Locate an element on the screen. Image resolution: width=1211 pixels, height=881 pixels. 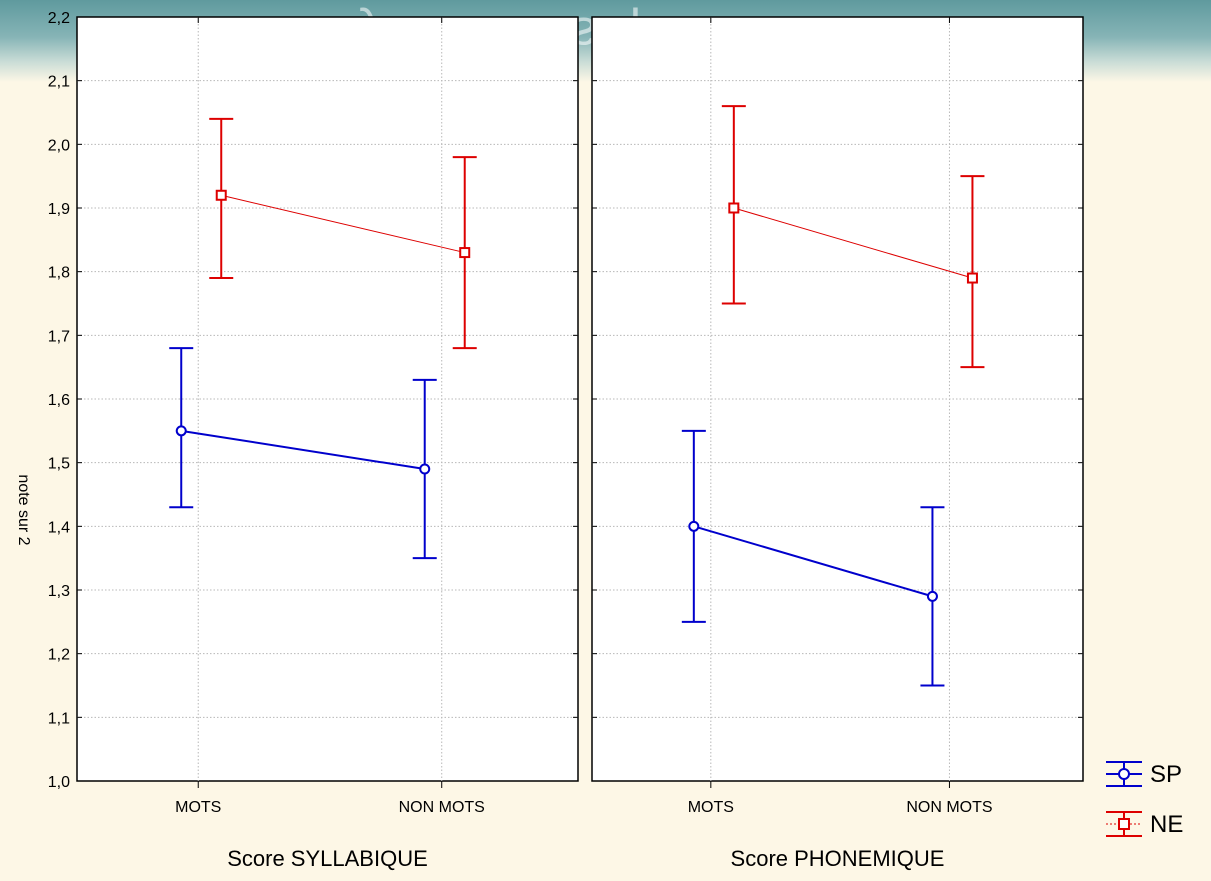
x-axis-title: Score SYLLABIQUE is located at coordinates (327, 858).